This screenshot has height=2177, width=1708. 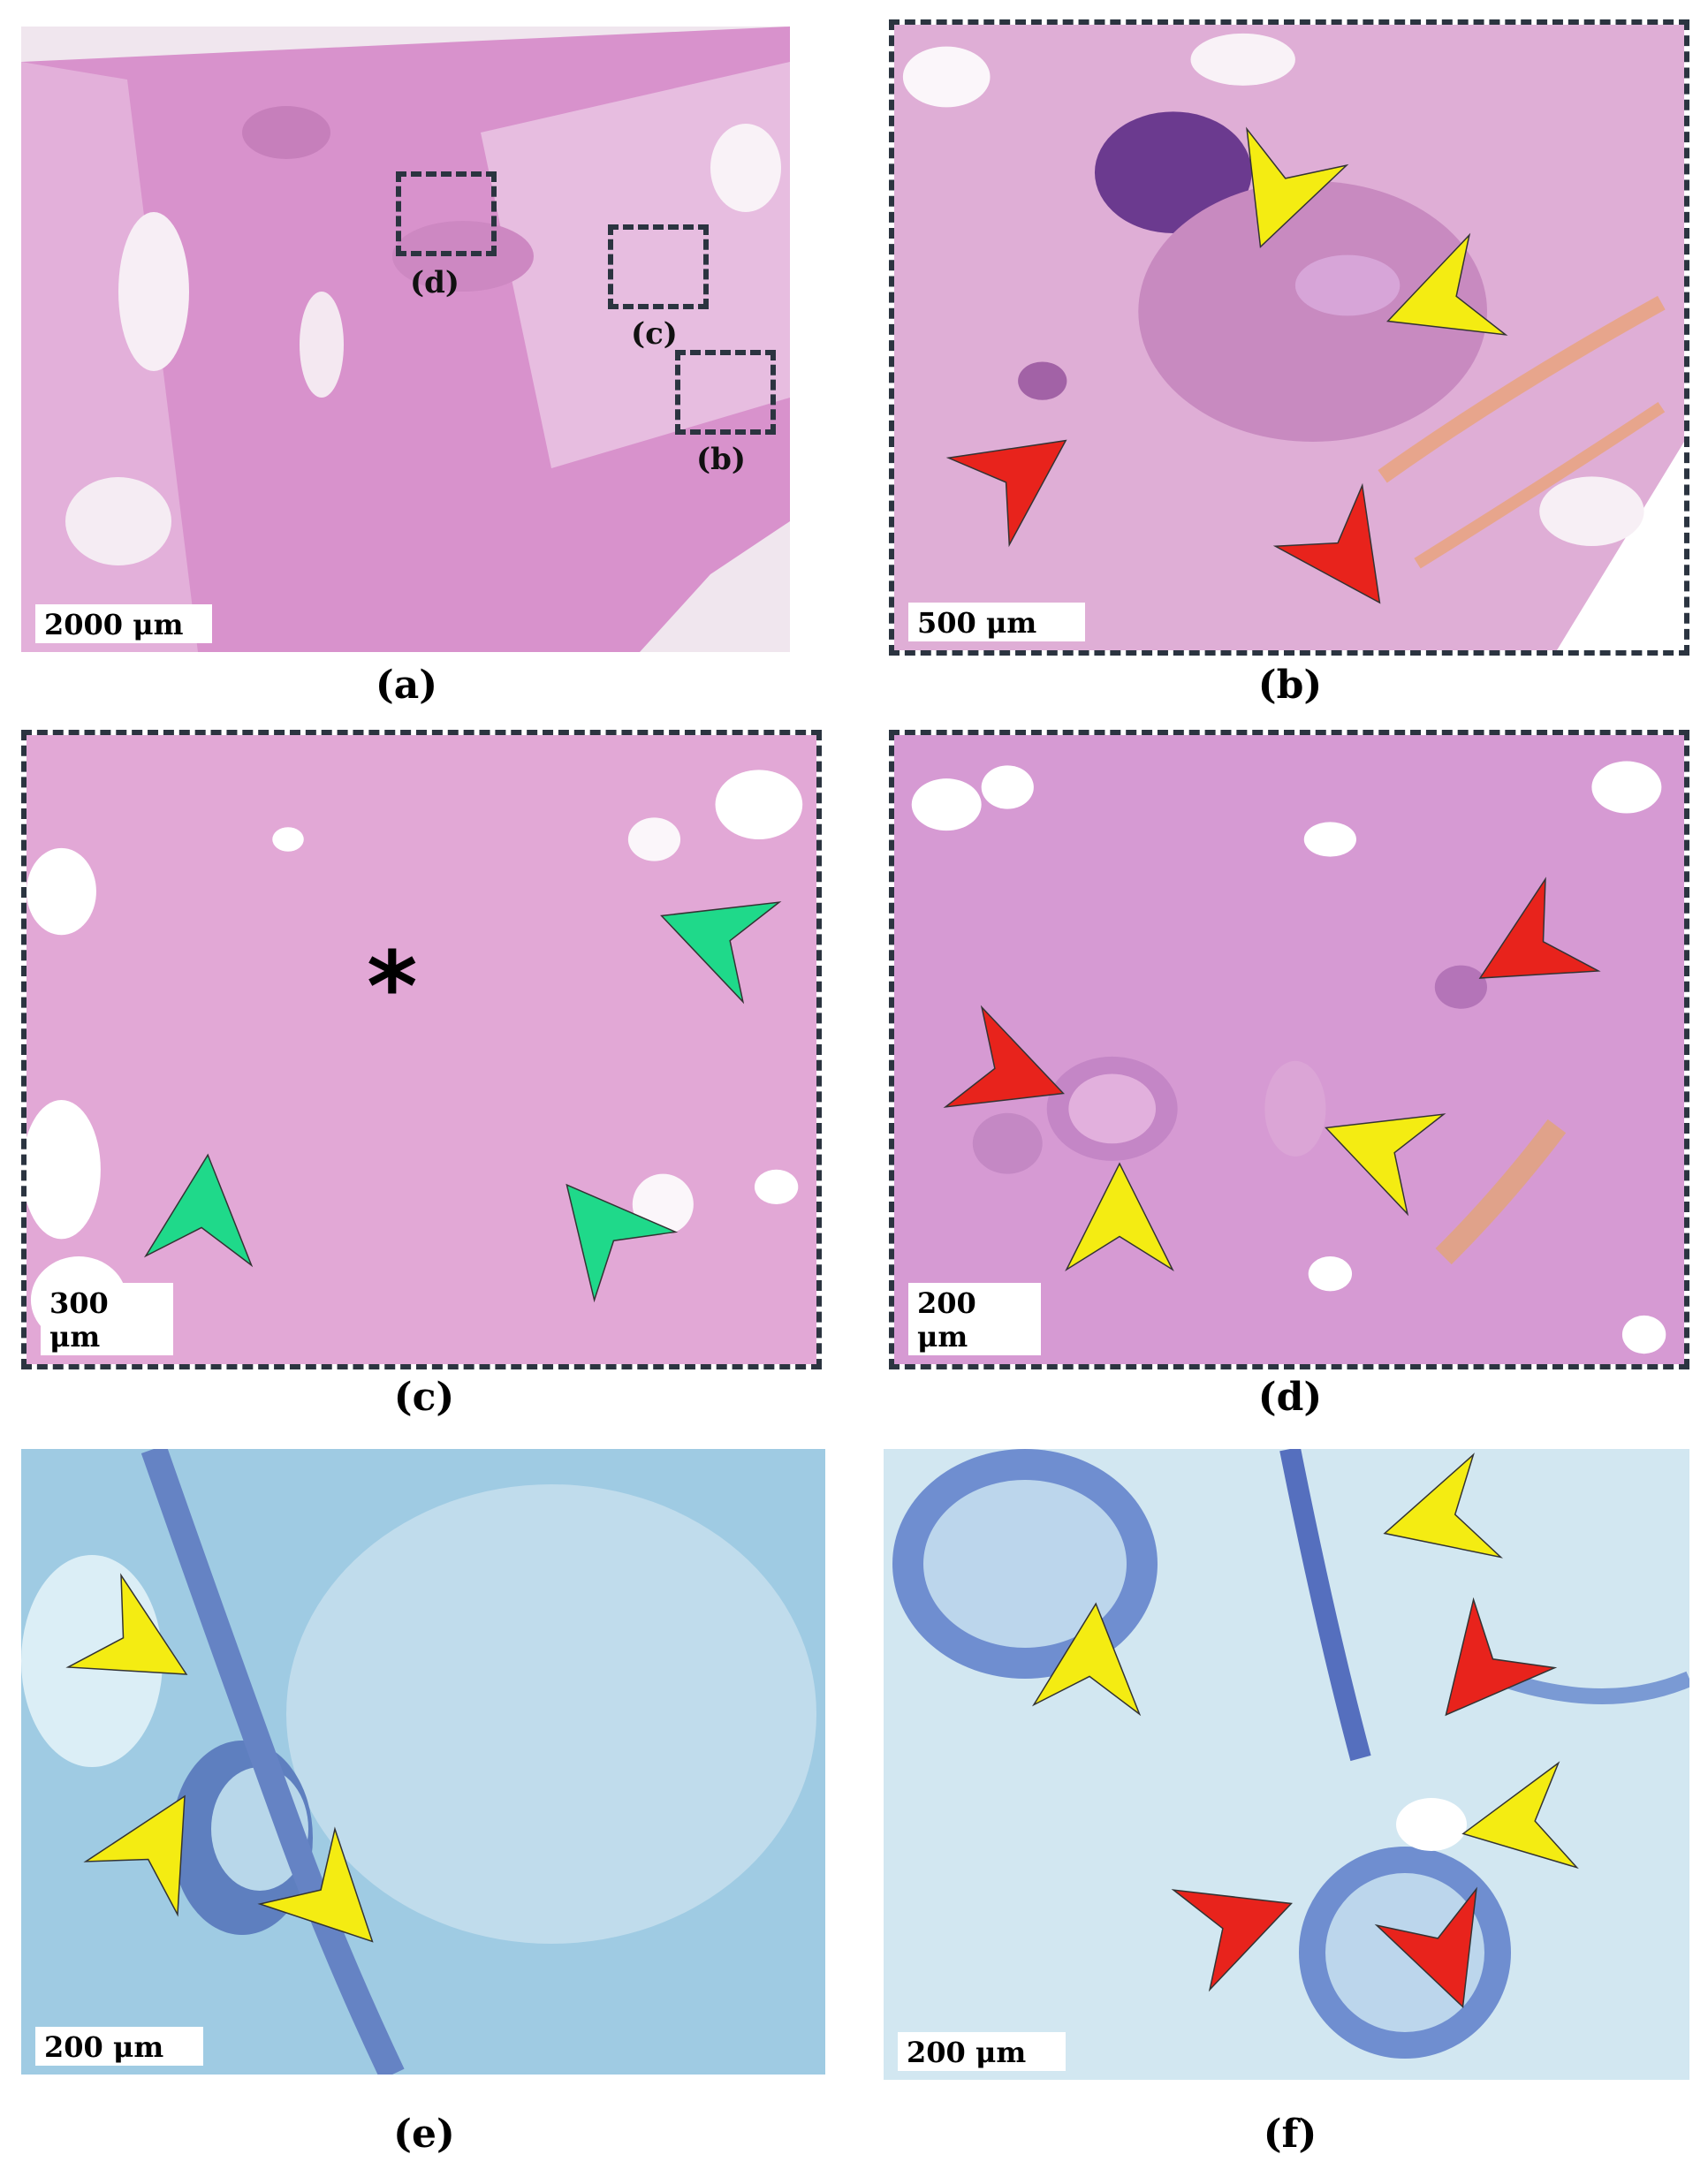 What do you see at coordinates (1290, 2134) in the screenshot?
I see `panel-caption-f: (f)` at bounding box center [1290, 2134].